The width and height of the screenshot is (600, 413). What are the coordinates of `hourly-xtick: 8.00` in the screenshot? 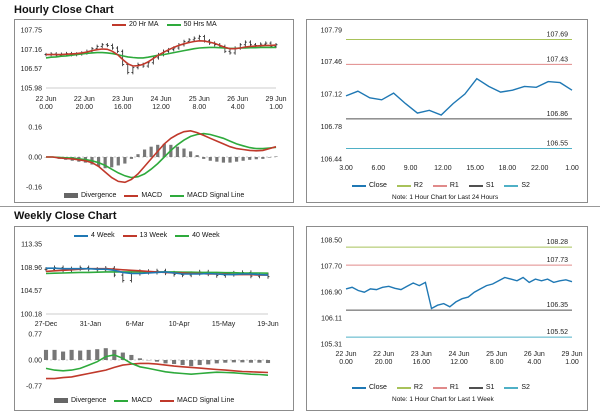 It's located at (200, 107).